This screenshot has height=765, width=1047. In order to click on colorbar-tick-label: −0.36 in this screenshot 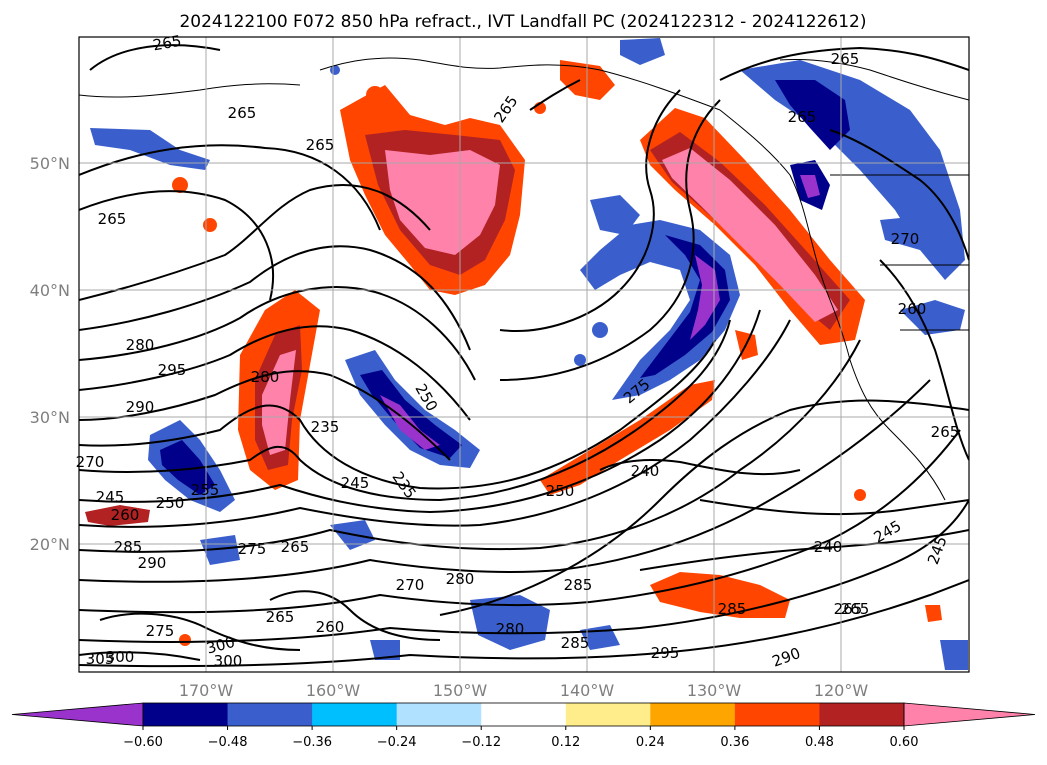, I will do `click(312, 742)`.